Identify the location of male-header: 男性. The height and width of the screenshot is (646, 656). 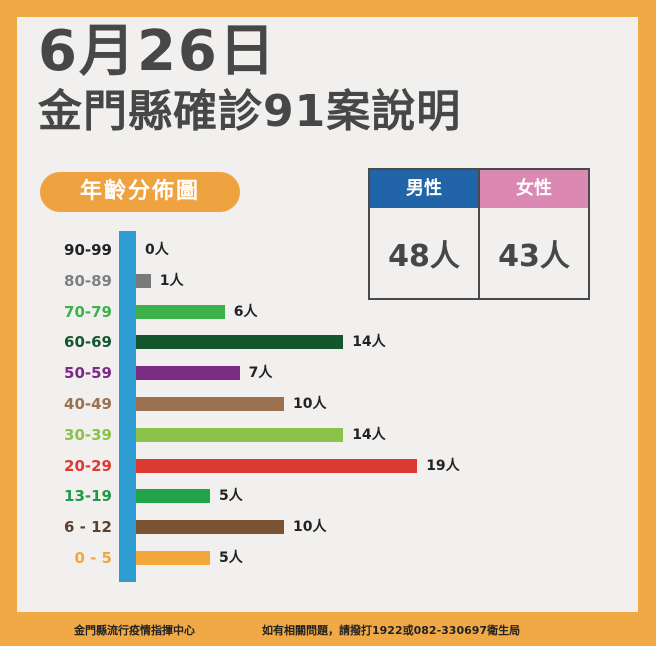
(424, 189).